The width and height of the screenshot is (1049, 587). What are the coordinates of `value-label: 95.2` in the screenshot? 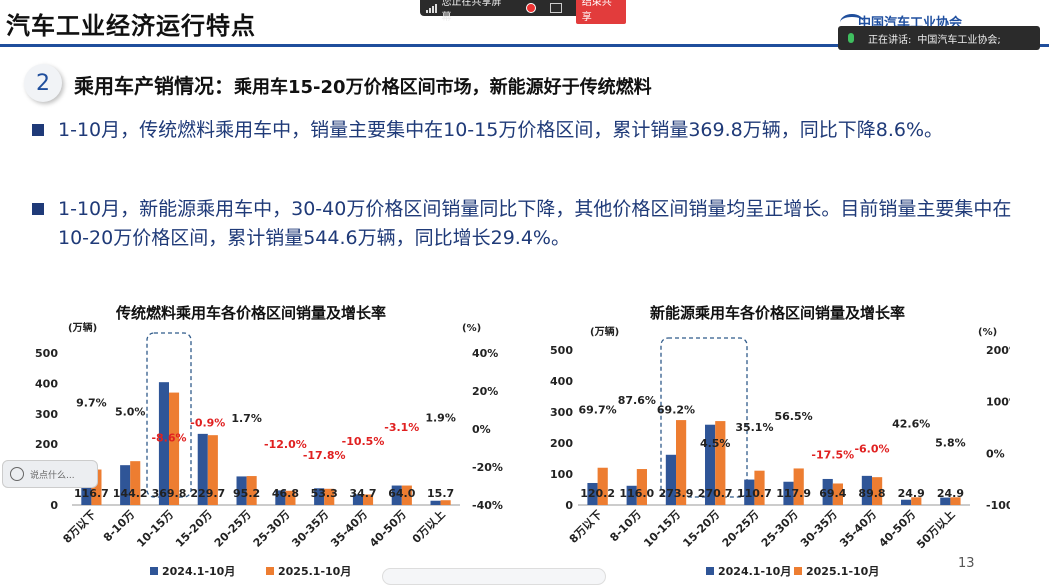 It's located at (246, 493).